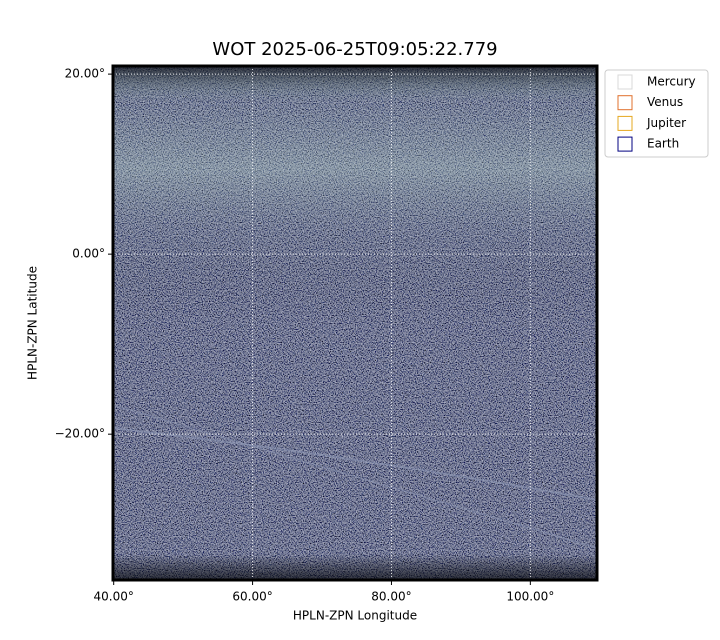  I want to click on legend-box, so click(656, 113).